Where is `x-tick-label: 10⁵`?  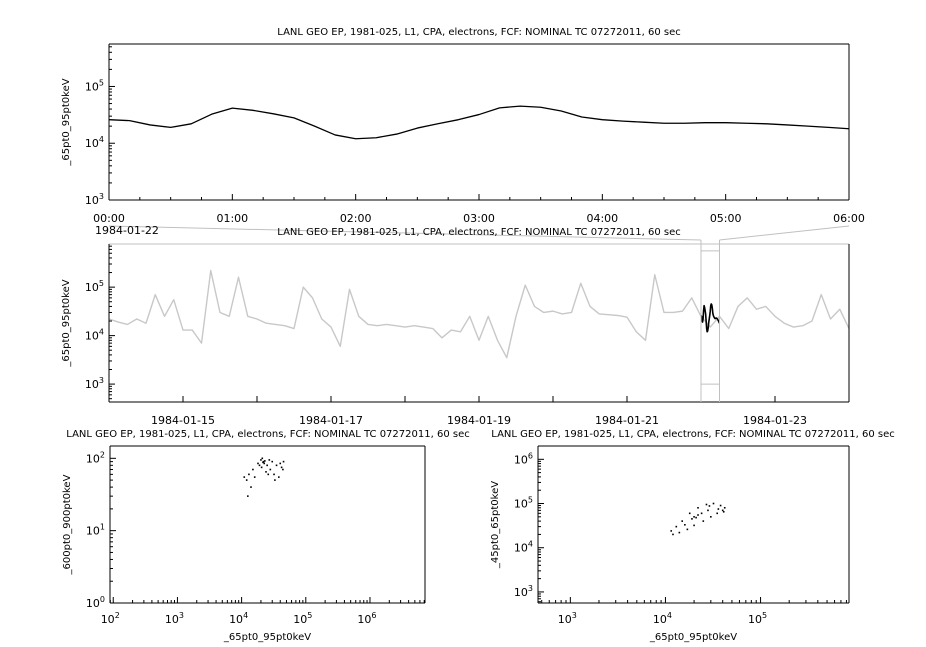 x-tick-label: 10⁵ is located at coordinates (302, 618).